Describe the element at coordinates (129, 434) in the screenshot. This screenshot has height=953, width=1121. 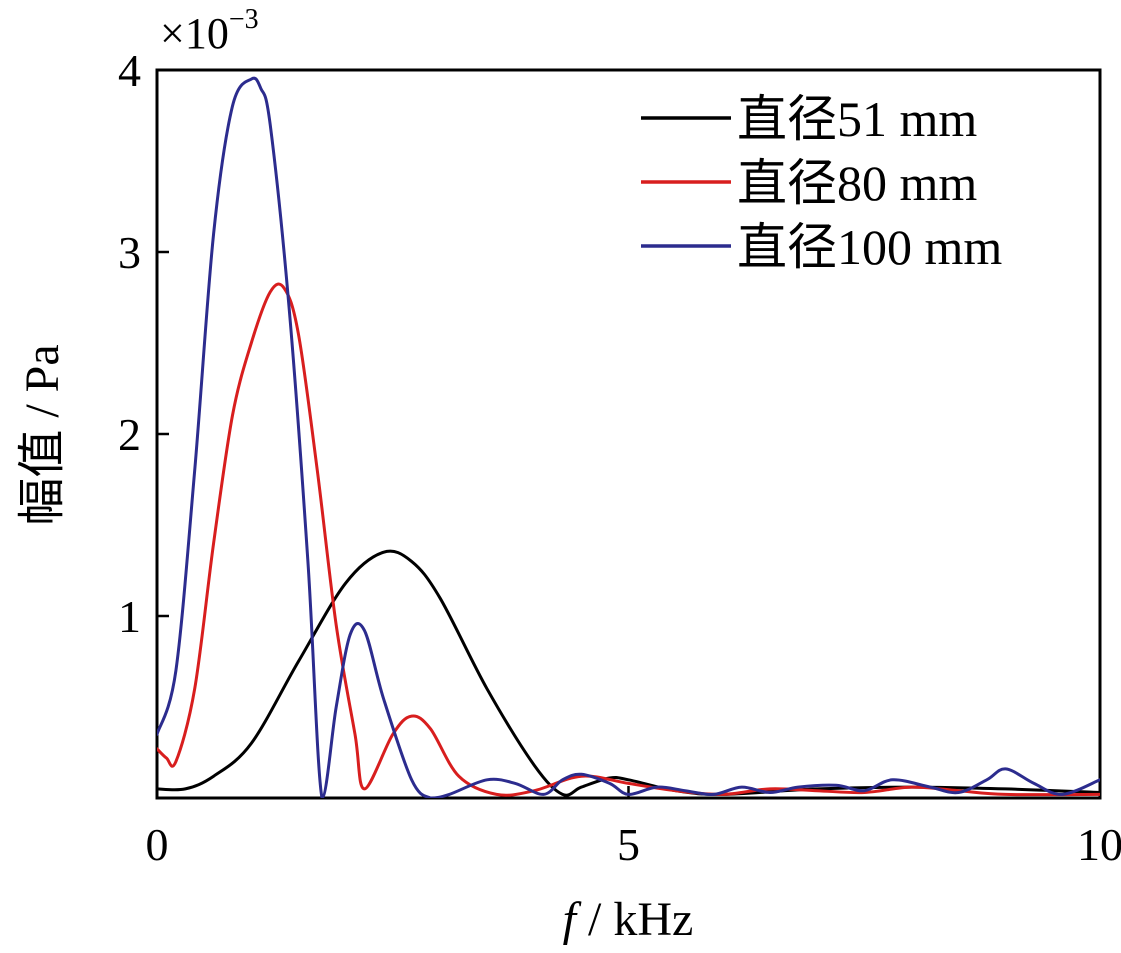
I see `y-tick-label: 2` at that location.